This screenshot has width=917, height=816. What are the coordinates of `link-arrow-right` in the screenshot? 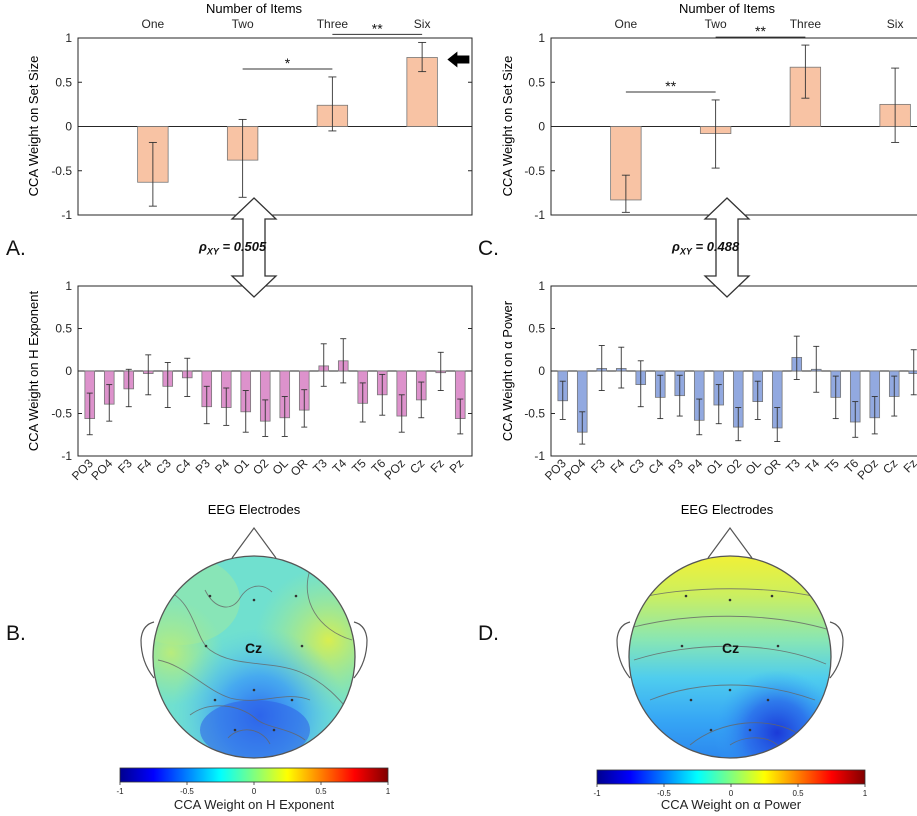 It's located at (727, 247).